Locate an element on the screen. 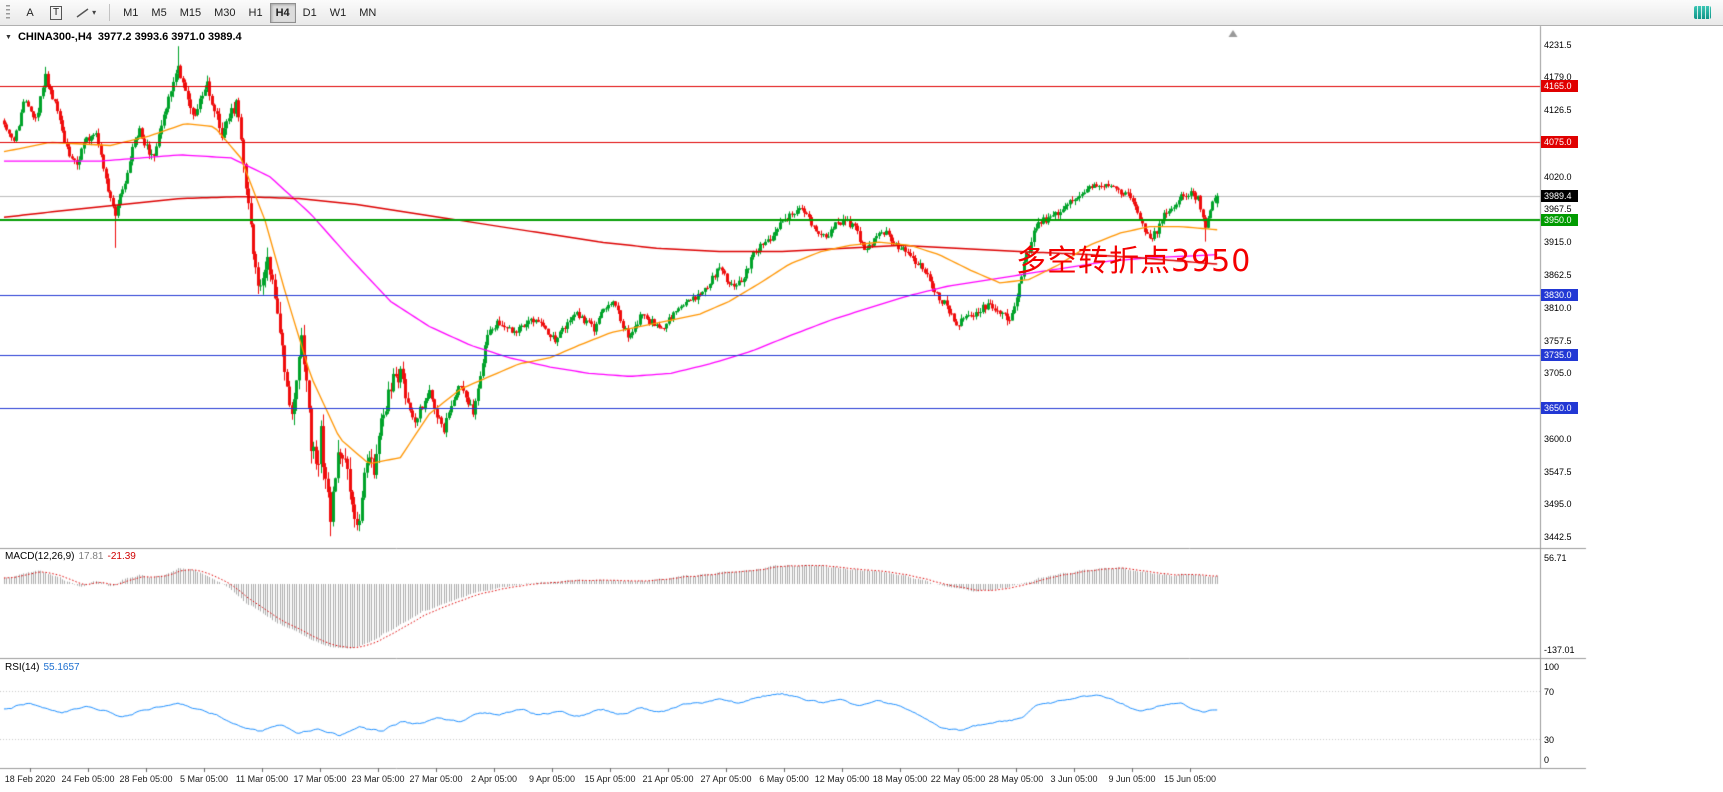  timeframe-button-m15: M15 is located at coordinates (190, 13).